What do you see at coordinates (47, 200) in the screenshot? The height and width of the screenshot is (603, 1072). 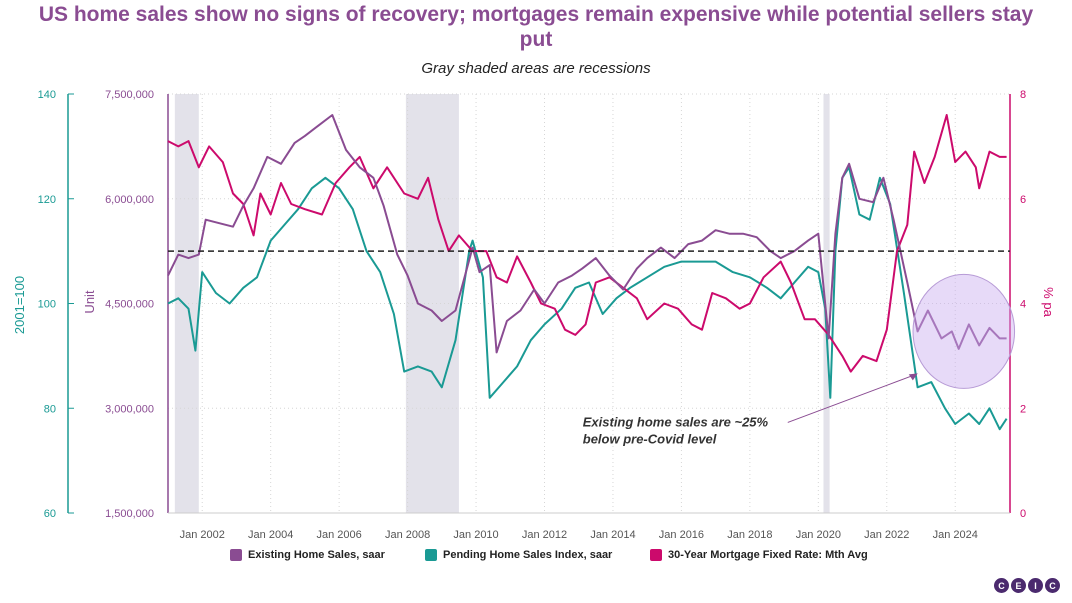 I see `index-tick-label: 120` at bounding box center [47, 200].